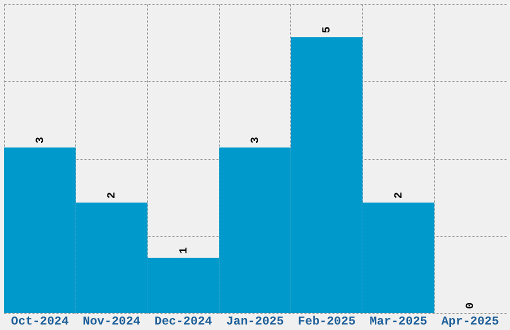 The height and width of the screenshot is (330, 510). What do you see at coordinates (183, 321) in the screenshot?
I see `x-tick-label: Dec-2024` at bounding box center [183, 321].